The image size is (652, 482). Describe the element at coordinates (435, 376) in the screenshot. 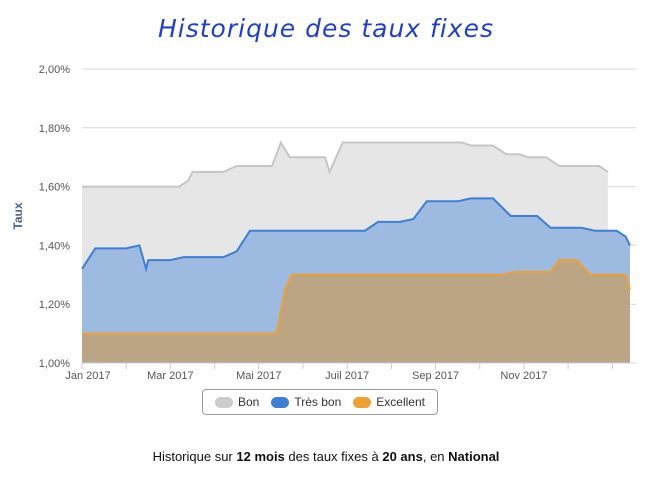

I see `x-tick-label: Sep 2017` at that location.